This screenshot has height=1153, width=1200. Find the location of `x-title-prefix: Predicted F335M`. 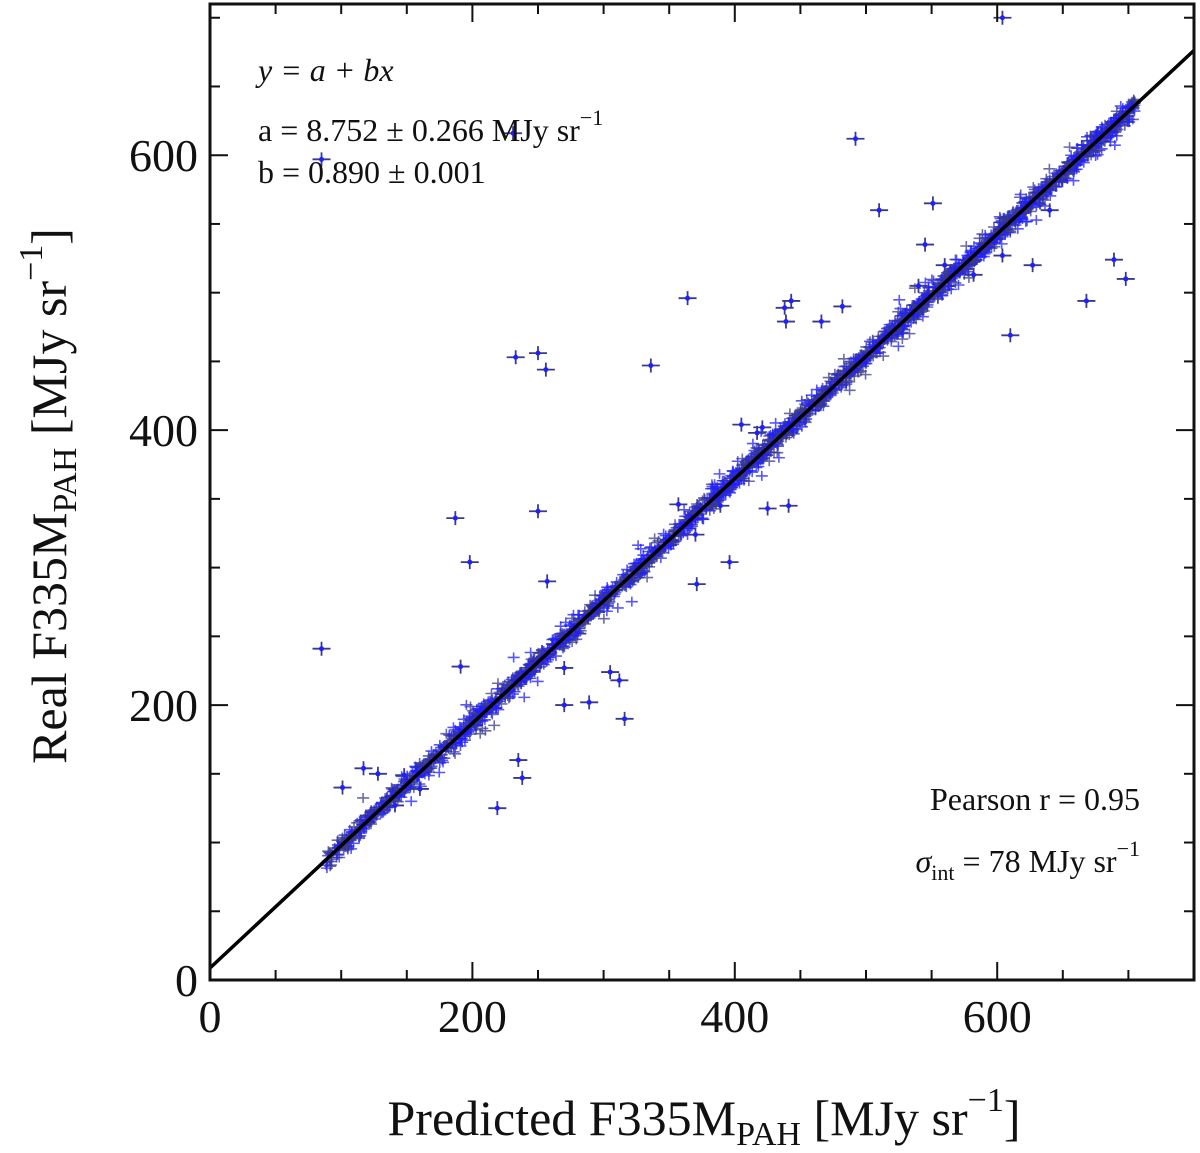

x-title-prefix: Predicted F335M is located at coordinates (561, 1118).